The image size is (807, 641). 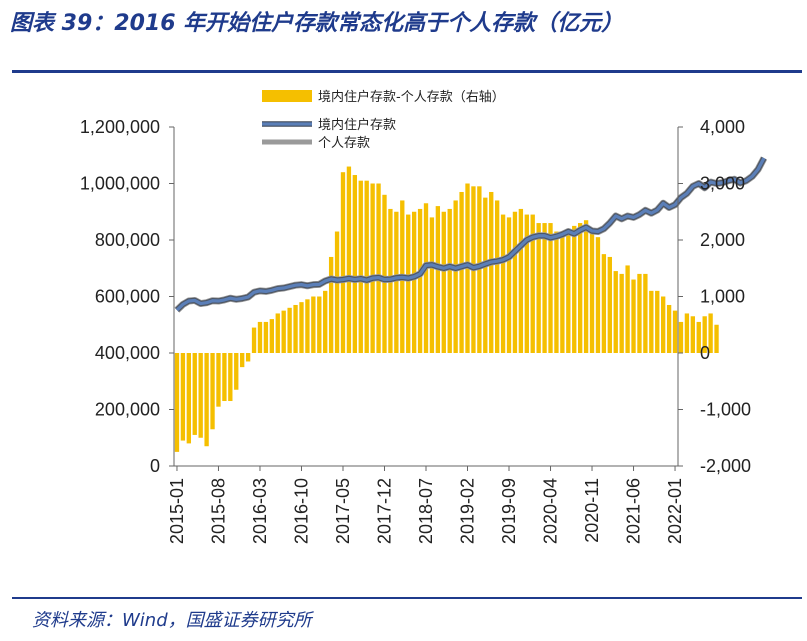 I want to click on x-tick-label: 2020-11, so click(x=592, y=510).